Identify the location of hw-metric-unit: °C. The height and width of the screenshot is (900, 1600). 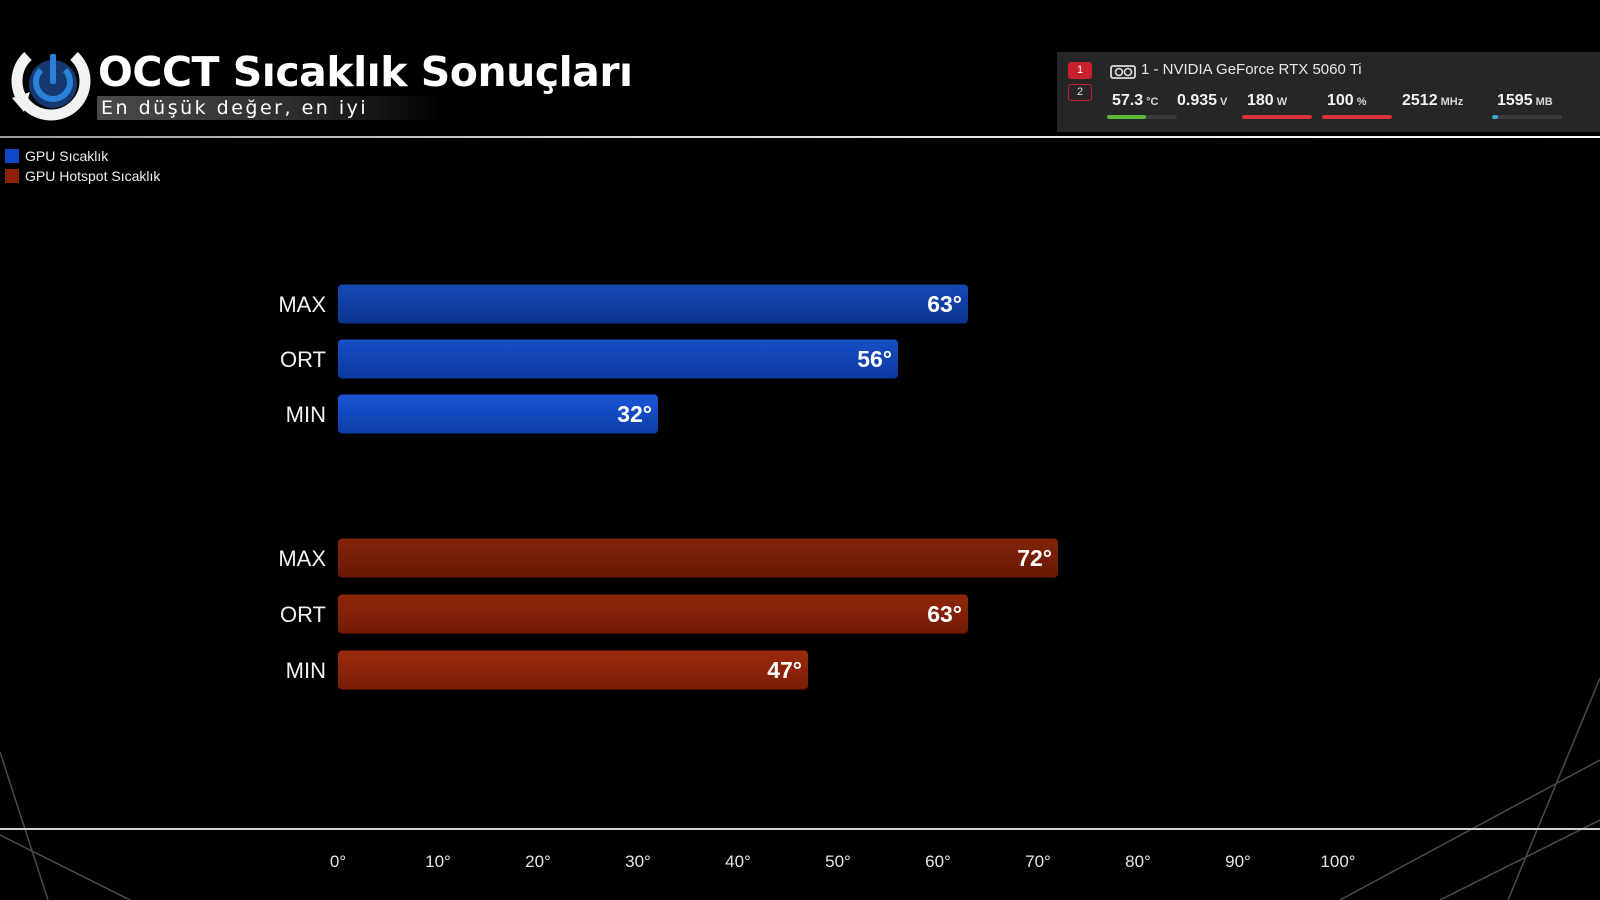
(1152, 102).